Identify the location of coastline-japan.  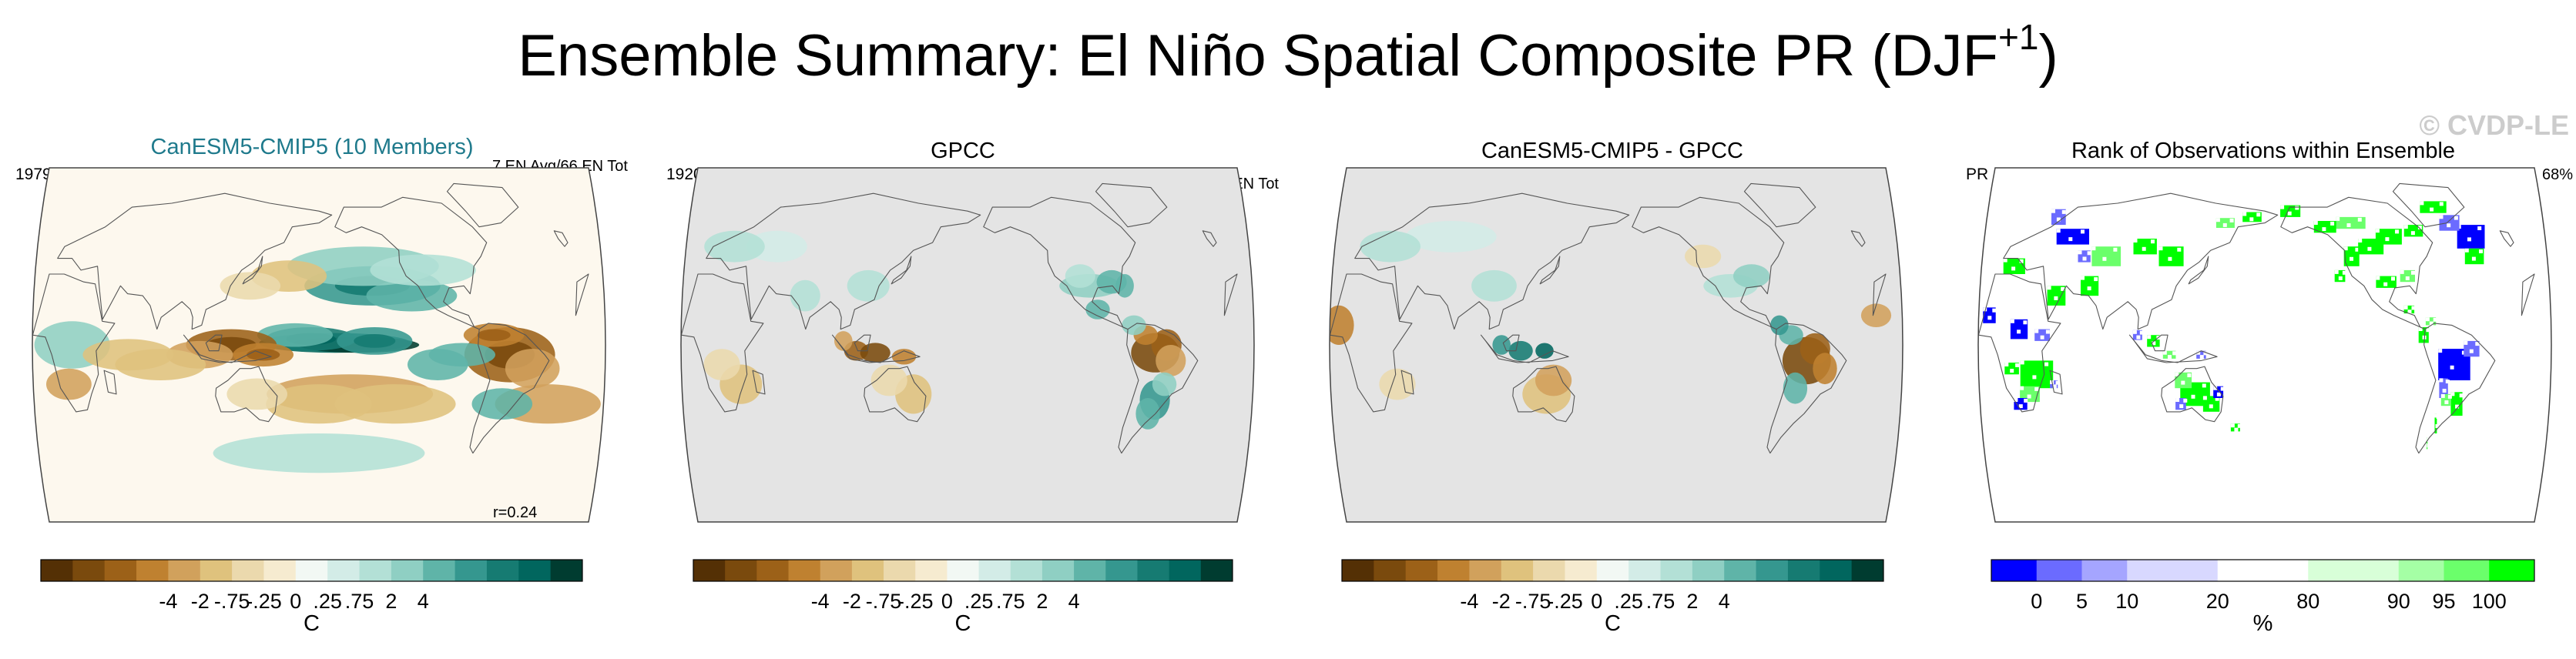
(1550, 270).